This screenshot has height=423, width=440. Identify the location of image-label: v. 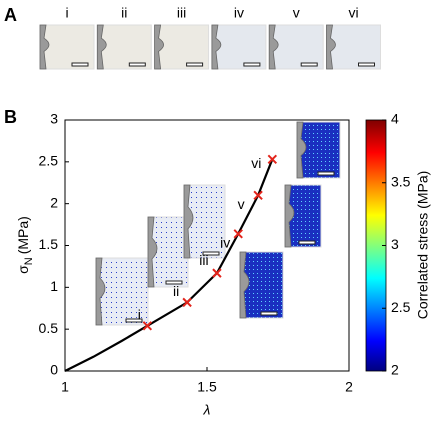
(296, 13).